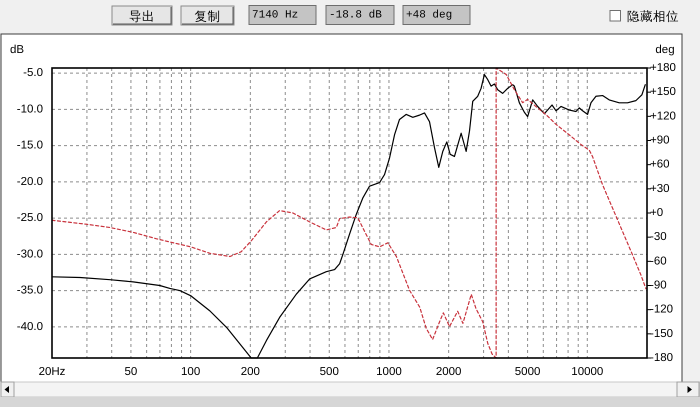  Describe the element at coordinates (660, 164) in the screenshot. I see `y2-tick-label: +60` at that location.